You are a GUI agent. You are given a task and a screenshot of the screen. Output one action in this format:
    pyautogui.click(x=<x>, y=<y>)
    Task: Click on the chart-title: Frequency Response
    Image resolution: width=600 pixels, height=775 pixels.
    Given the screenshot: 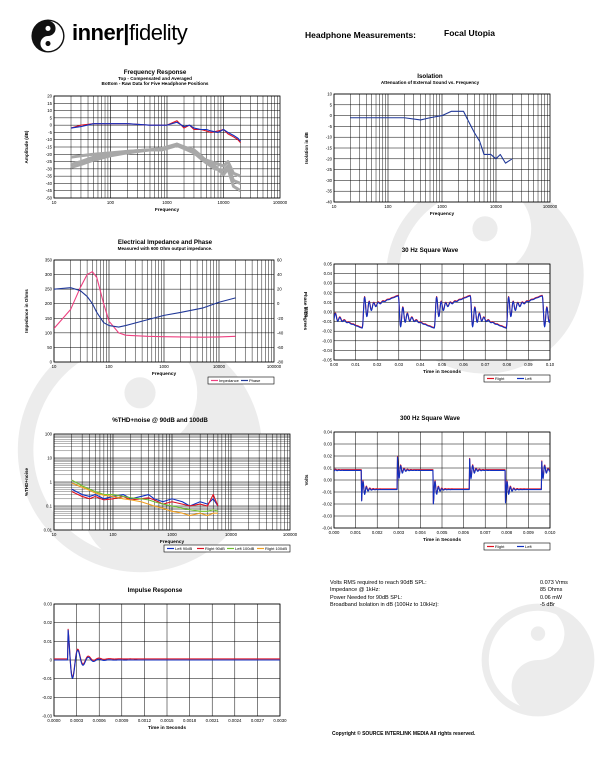 What is the action you would take?
    pyautogui.click(x=155, y=72)
    